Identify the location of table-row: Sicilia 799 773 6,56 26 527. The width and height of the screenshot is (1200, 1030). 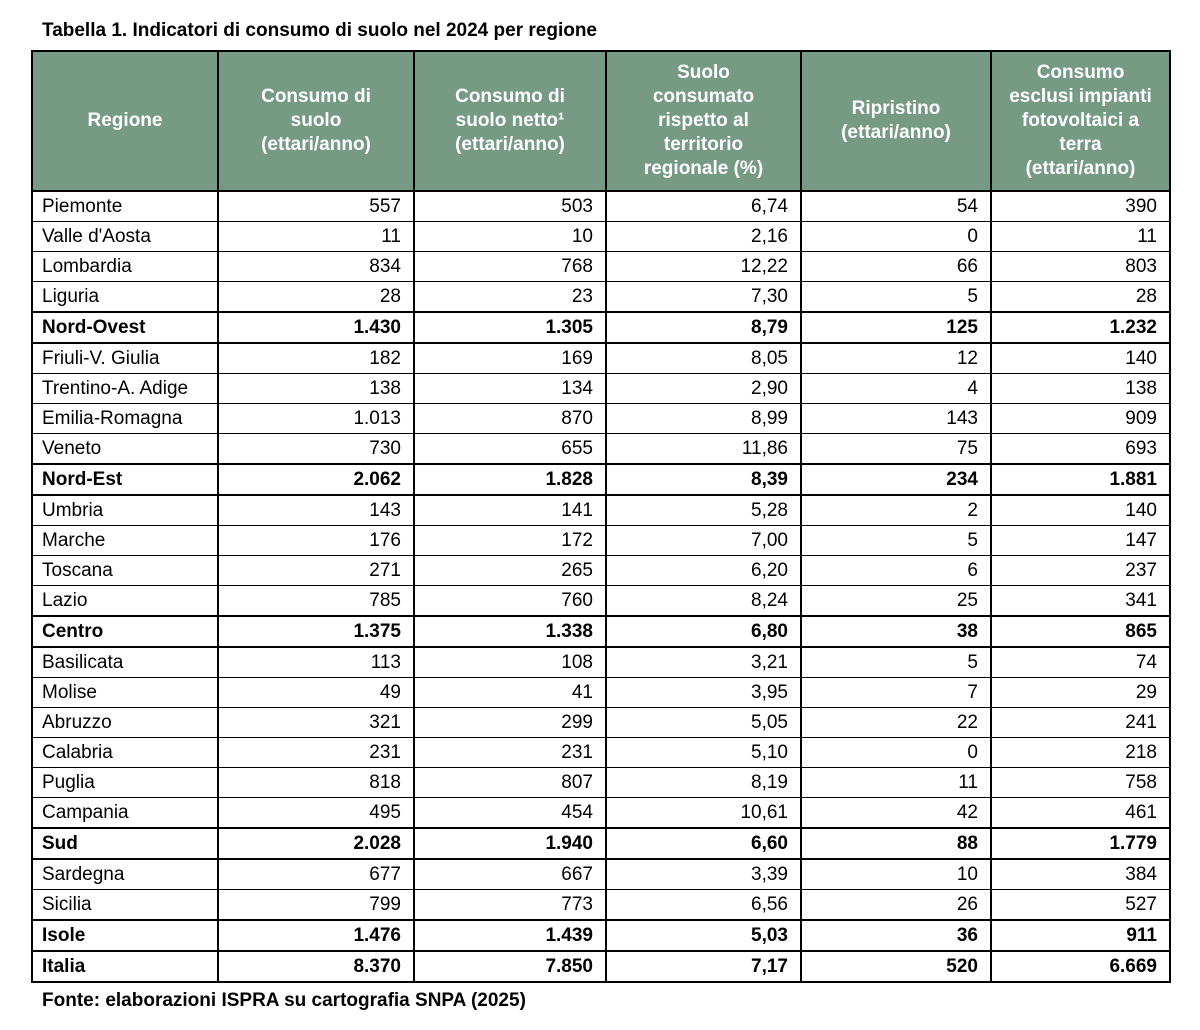
(601, 905).